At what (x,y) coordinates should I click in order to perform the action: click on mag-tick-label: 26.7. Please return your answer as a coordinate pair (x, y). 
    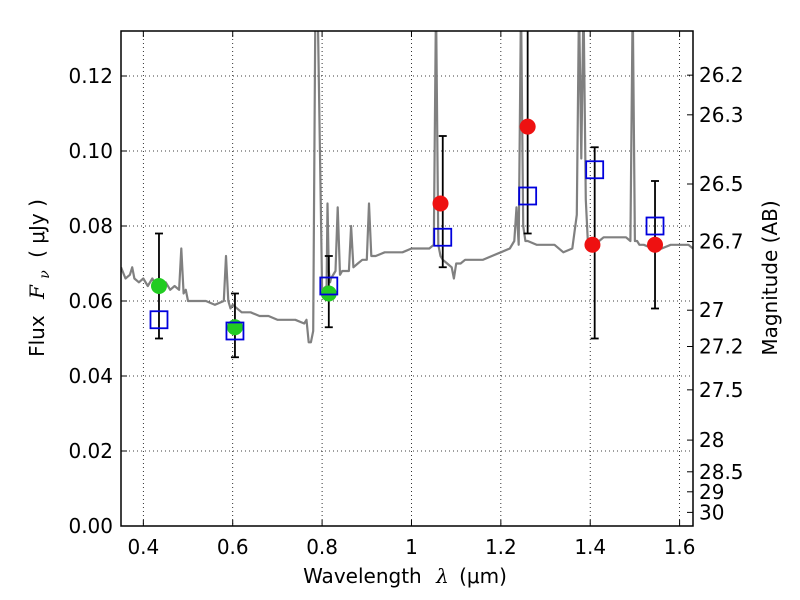
    Looking at the image, I should click on (721, 242).